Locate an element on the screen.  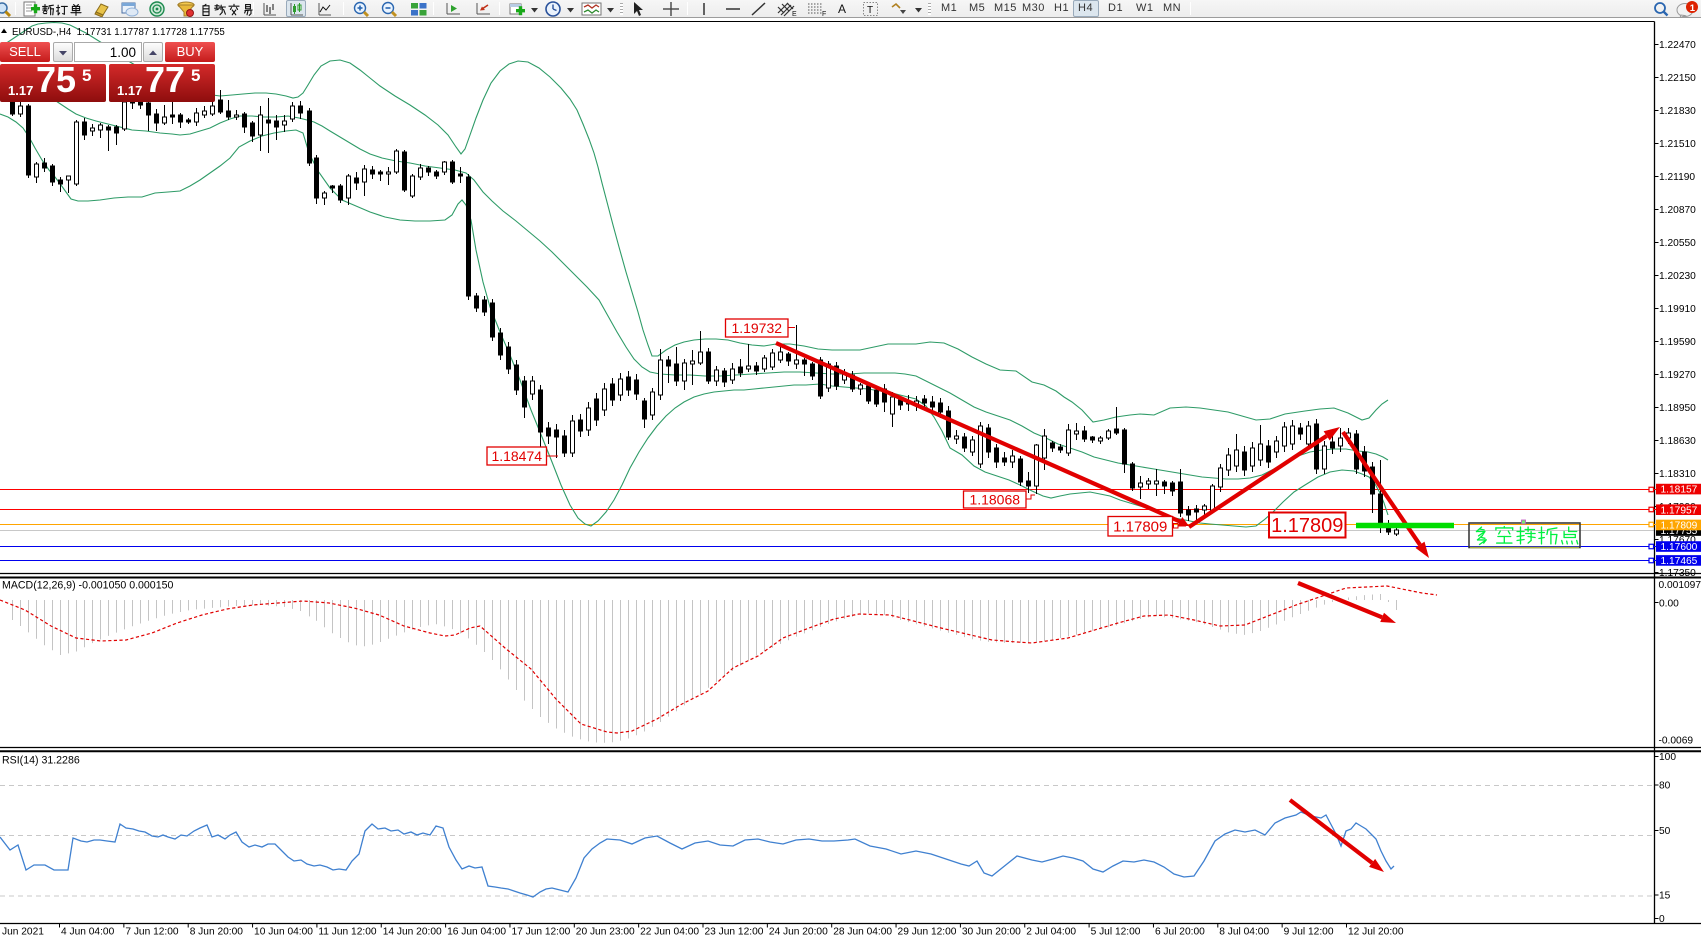
svg-text: 8 Jul 04:00 is located at coordinates (1244, 932).